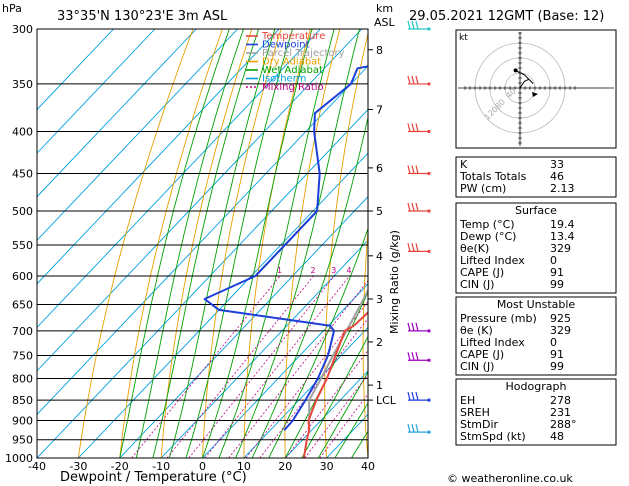 The height and width of the screenshot is (486, 629). What do you see at coordinates (553, 342) in the screenshot?
I see `unstable-table-value: 0` at bounding box center [553, 342].